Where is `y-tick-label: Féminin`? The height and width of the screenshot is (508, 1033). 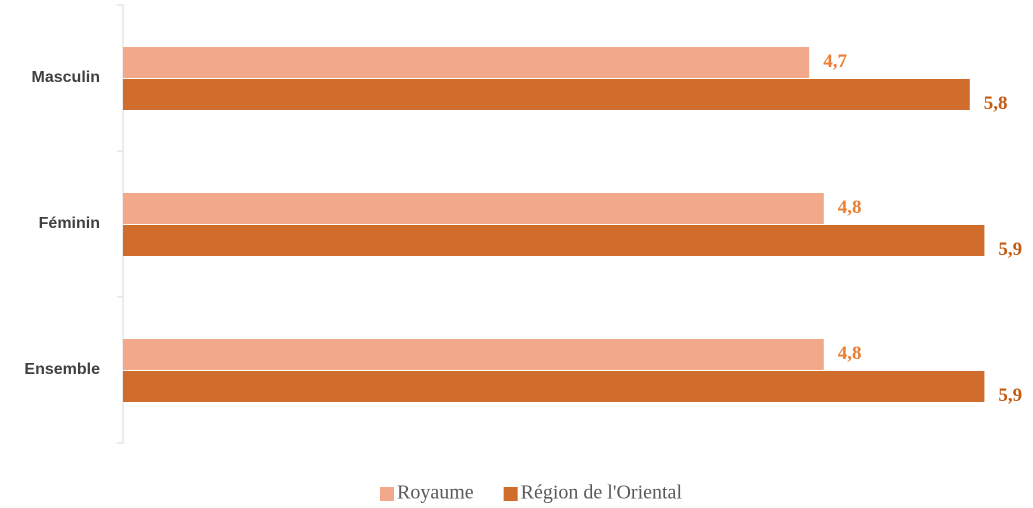 y-tick-label: Féminin is located at coordinates (69, 223).